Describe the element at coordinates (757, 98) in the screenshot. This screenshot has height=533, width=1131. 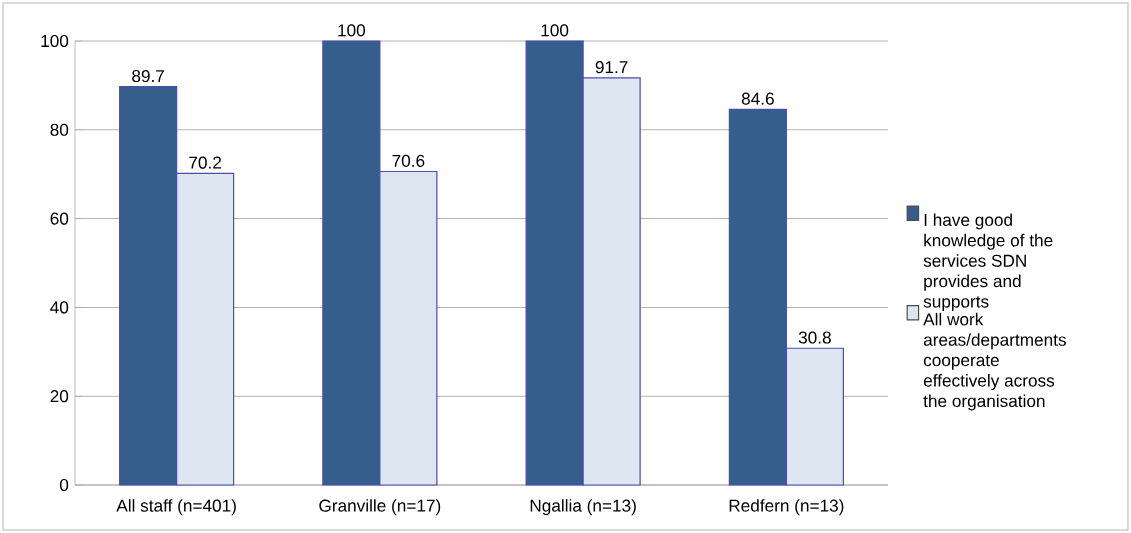
I see `data-label: 84.6` at that location.